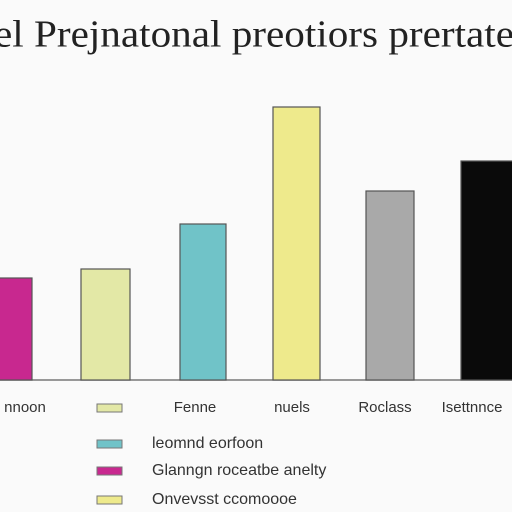  I want to click on legend-label: leomnd eorfoon, so click(207, 443).